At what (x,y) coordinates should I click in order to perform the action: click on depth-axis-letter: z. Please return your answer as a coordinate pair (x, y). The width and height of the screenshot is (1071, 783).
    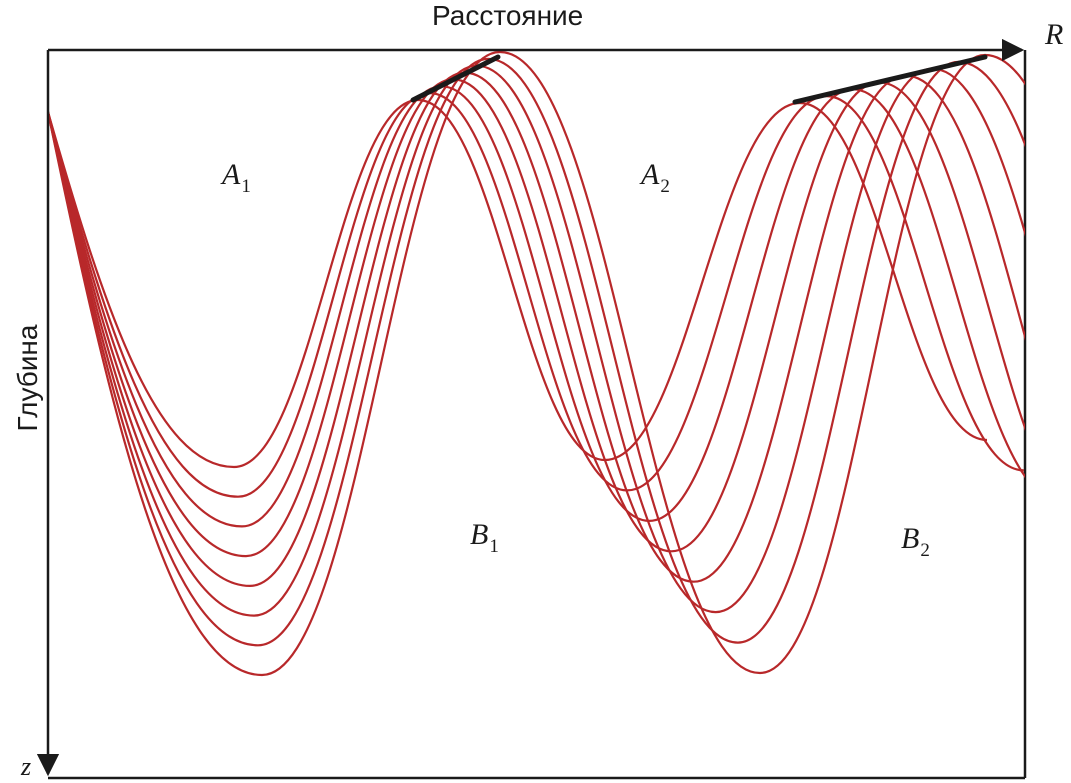
    Looking at the image, I should click on (26, 766).